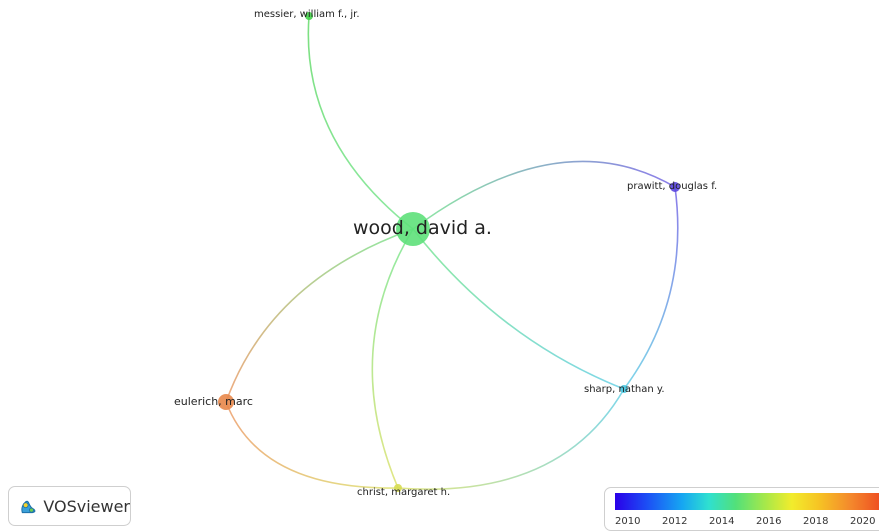  Describe the element at coordinates (28, 507) in the screenshot. I see `vosviewer-logo-icon` at that location.